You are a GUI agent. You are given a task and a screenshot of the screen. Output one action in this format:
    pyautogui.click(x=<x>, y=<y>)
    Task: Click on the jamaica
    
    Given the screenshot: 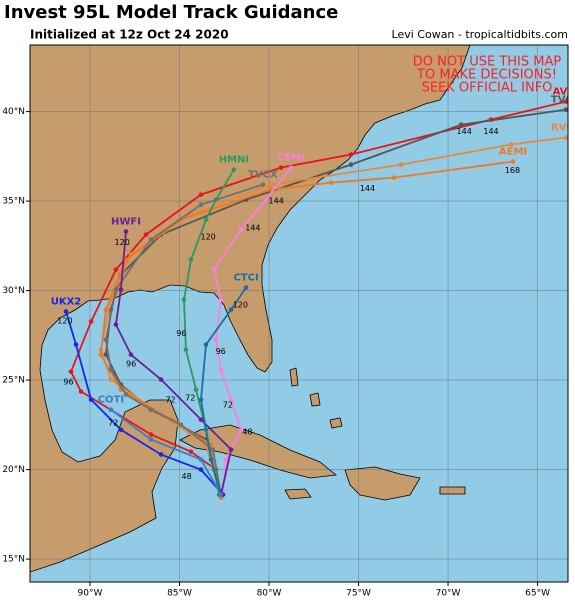 What is the action you would take?
    pyautogui.click(x=298, y=494)
    